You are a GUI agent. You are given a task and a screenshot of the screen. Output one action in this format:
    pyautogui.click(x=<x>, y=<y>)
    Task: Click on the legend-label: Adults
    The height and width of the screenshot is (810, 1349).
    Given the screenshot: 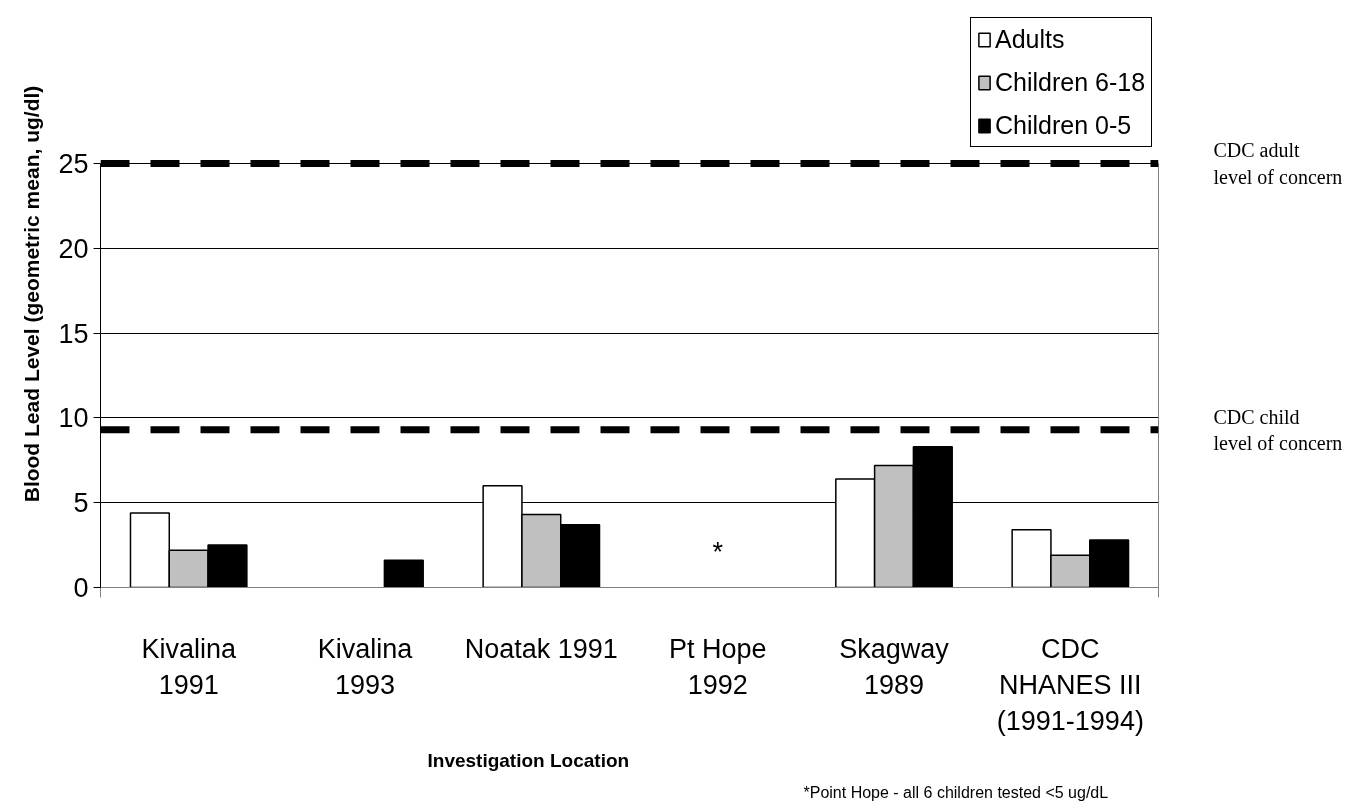 What is the action you would take?
    pyautogui.click(x=1030, y=39)
    